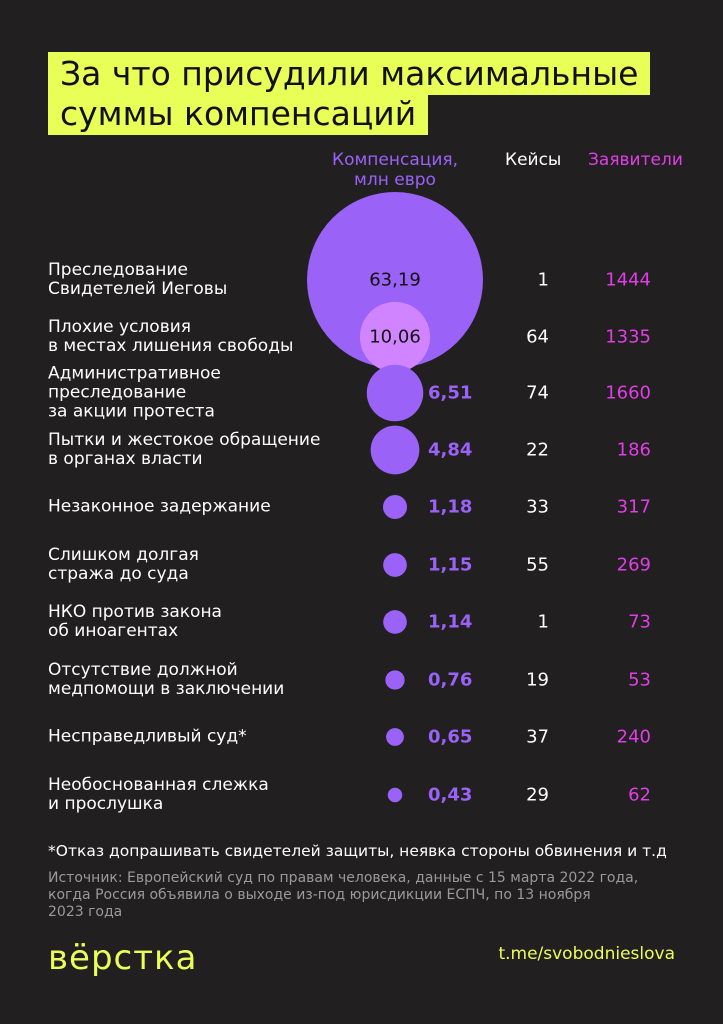 This screenshot has height=1024, width=723. What do you see at coordinates (586, 954) in the screenshot?
I see `link: t.me/svobodnieslova` at bounding box center [586, 954].